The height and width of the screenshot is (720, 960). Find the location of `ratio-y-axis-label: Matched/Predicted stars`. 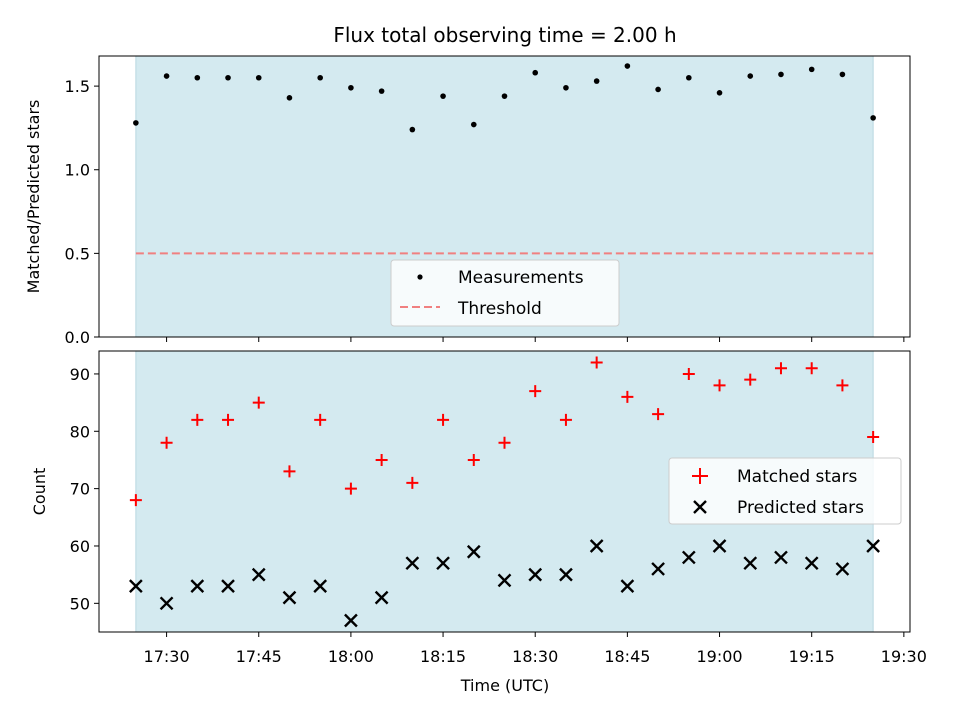

ratio-y-axis-label: Matched/Predicted stars is located at coordinates (33, 197).